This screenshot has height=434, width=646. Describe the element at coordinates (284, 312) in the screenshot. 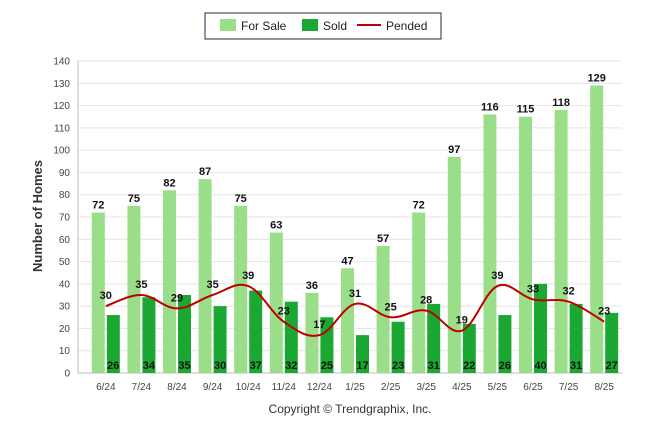

I see `data-label-pended: 23` at that location.